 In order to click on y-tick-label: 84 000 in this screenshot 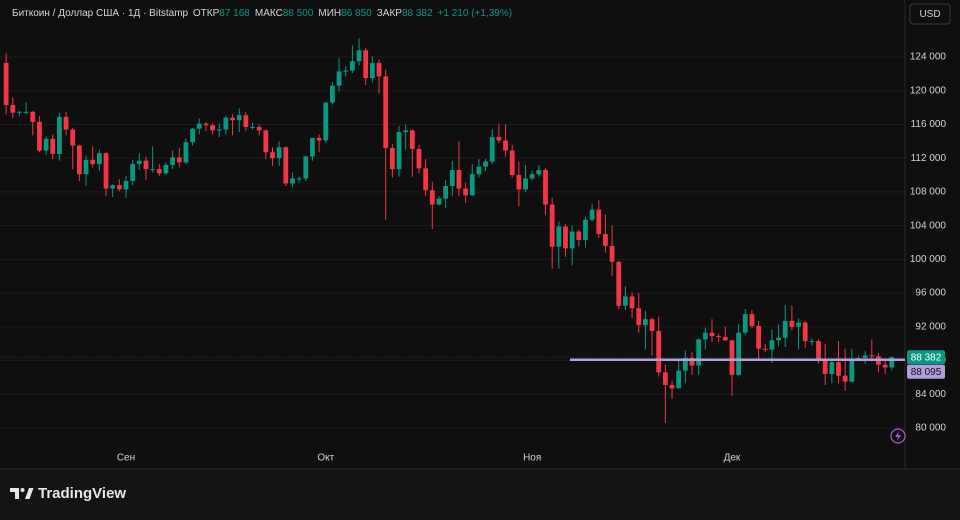, I will do `click(930, 394)`.